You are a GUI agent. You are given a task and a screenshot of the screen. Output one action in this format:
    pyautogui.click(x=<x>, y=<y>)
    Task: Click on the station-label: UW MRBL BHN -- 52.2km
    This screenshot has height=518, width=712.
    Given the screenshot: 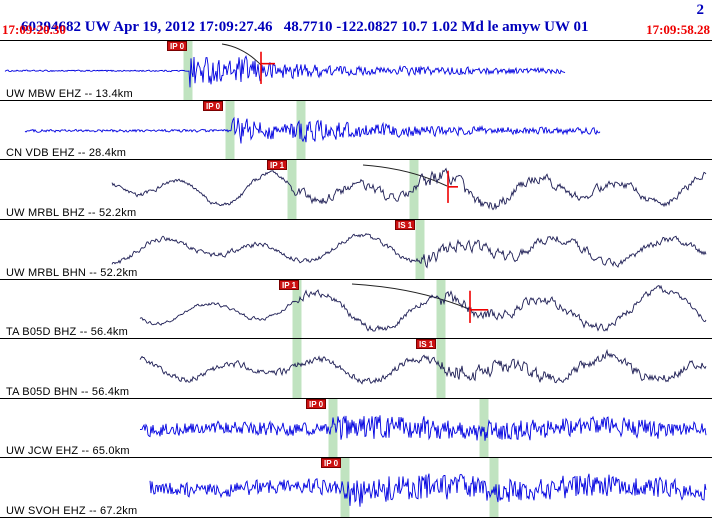 What is the action you would take?
    pyautogui.click(x=72, y=272)
    